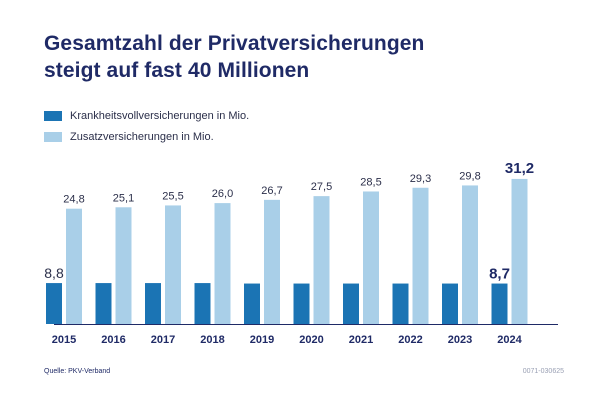  I want to click on bar-supplementary-insurance-2015, so click(74, 266).